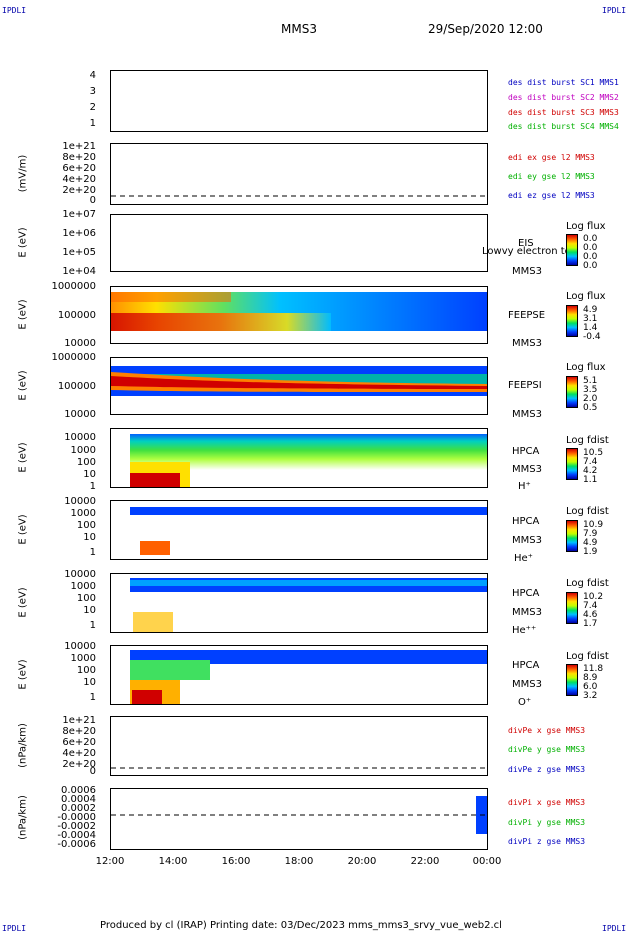 Image resolution: width=630 pixels, height=934 pixels. Describe the element at coordinates (79, 271) in the screenshot. I see `ytick: 1e+04` at that location.